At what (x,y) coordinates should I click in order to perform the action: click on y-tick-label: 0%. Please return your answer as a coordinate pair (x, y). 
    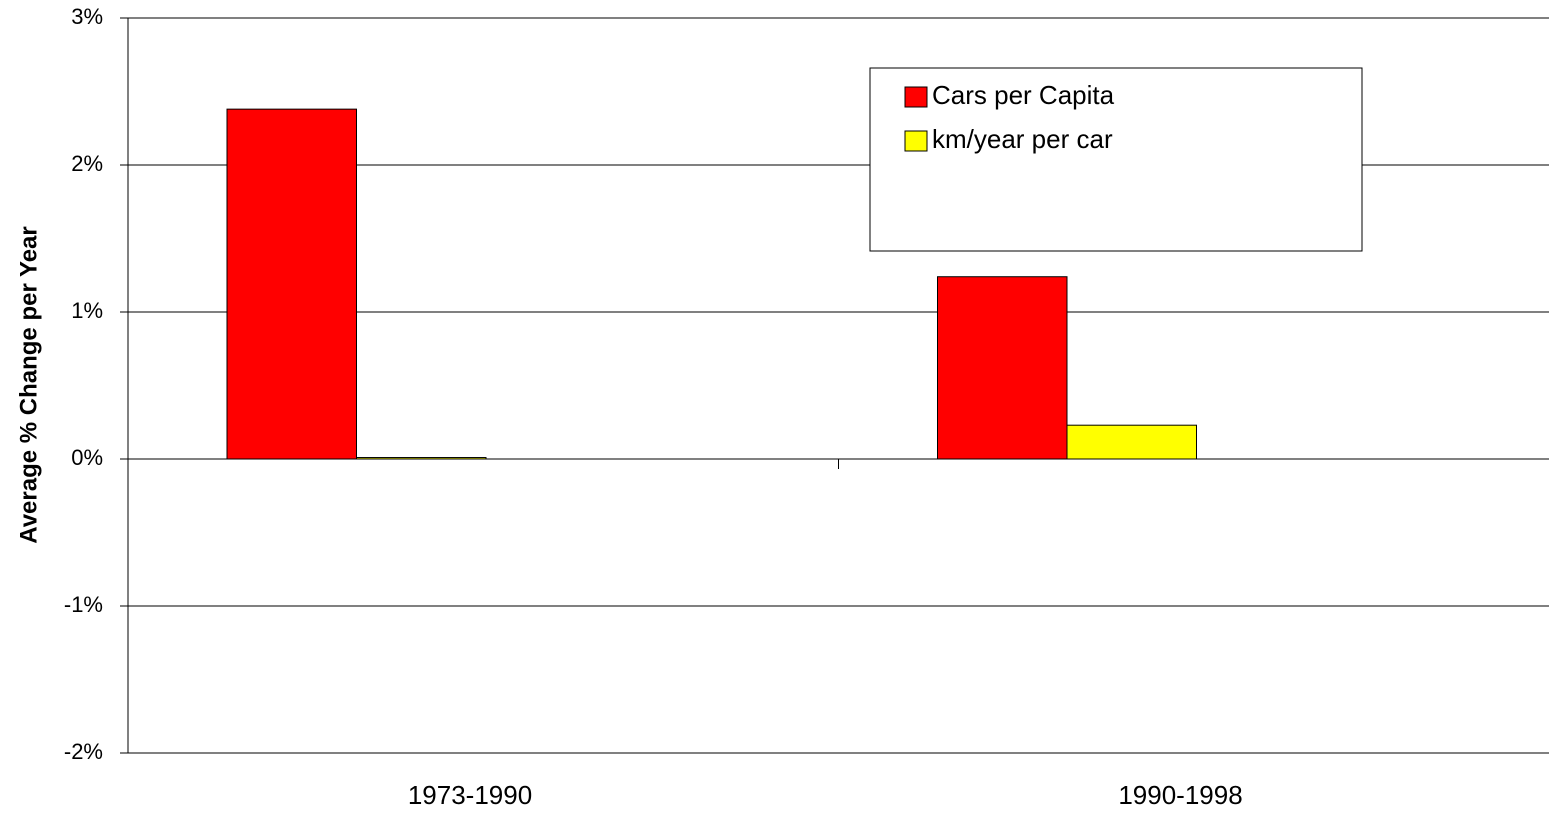
    Looking at the image, I should click on (87, 457).